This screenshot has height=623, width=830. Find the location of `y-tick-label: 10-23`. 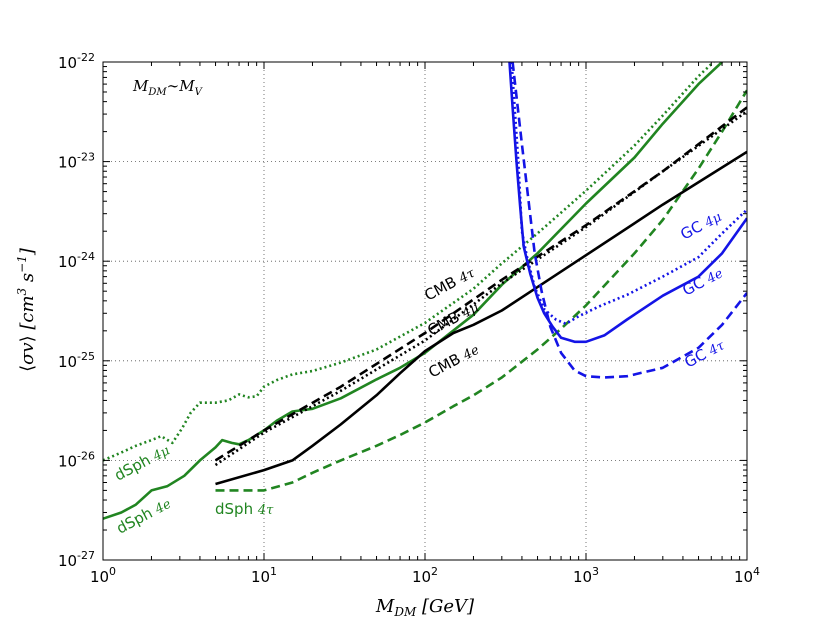

y-tick-label: 10-23 is located at coordinates (76, 161).